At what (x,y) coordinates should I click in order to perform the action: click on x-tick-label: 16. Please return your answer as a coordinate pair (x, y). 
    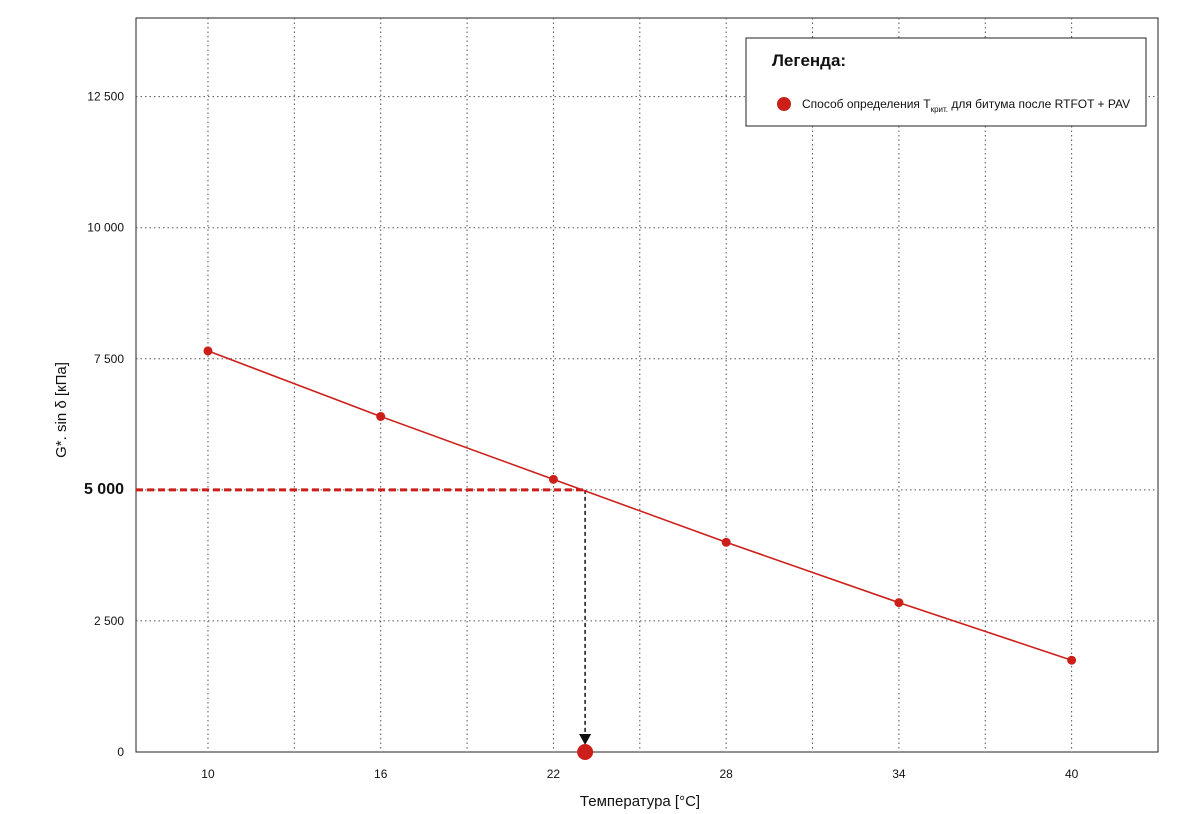
    Looking at the image, I should click on (381, 774).